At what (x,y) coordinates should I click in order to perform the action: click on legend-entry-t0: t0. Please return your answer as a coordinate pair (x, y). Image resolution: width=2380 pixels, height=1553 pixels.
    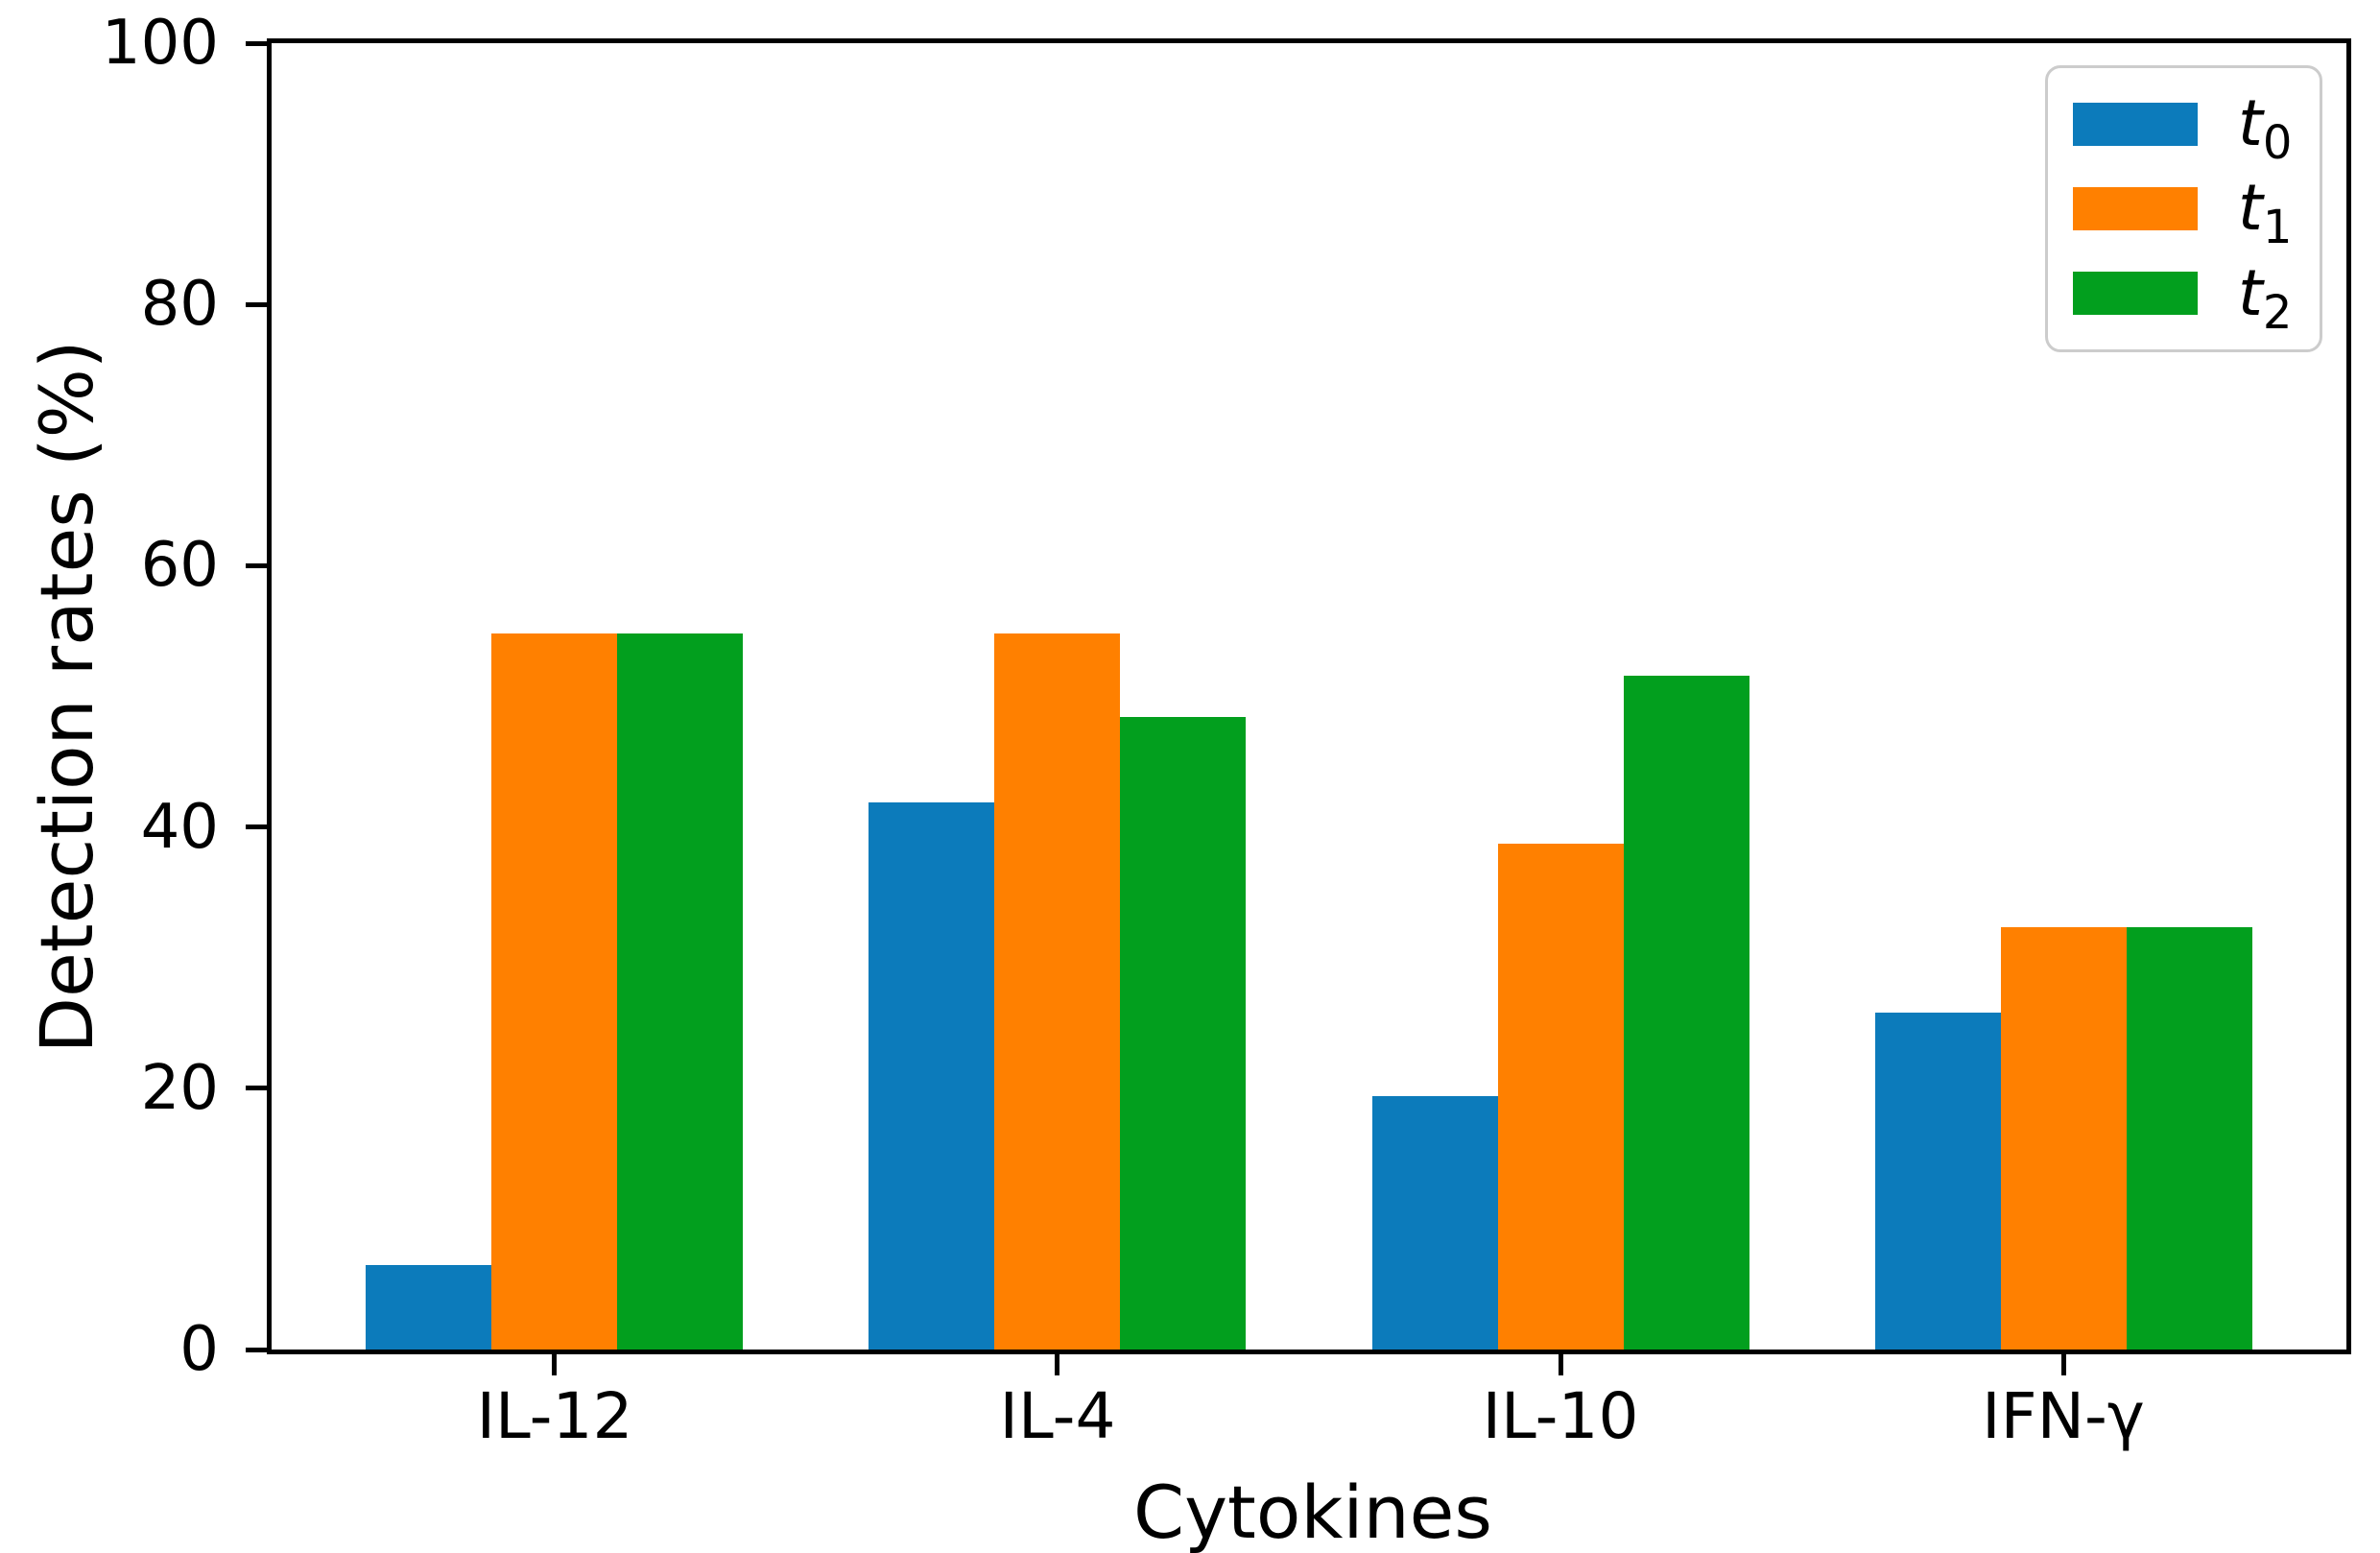
    Looking at the image, I should click on (2184, 128).